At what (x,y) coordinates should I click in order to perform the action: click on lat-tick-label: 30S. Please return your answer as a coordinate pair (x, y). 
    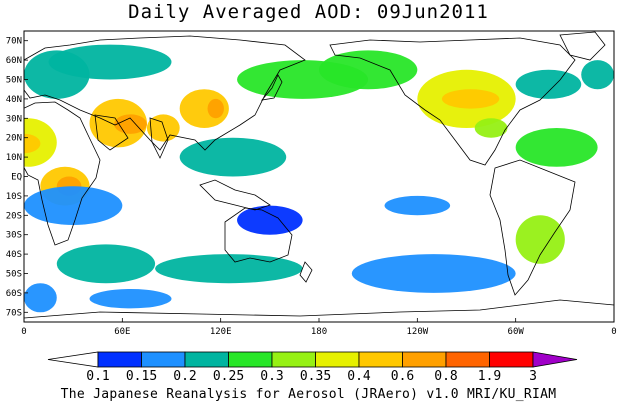
    Looking at the image, I should click on (14, 236).